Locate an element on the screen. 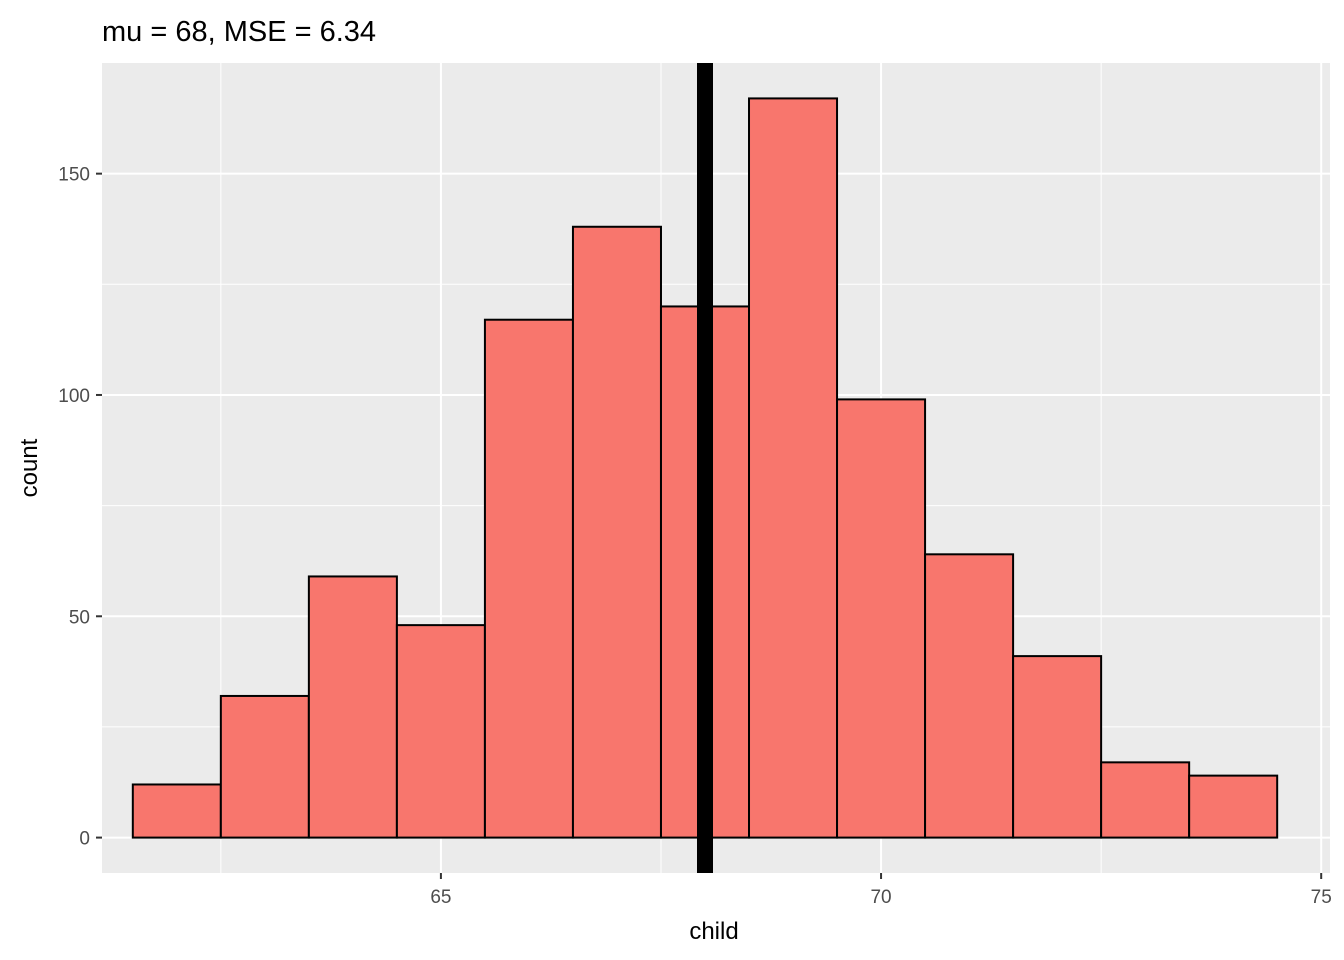 This screenshot has height=960, width=1344. mean-line is located at coordinates (704, 468).